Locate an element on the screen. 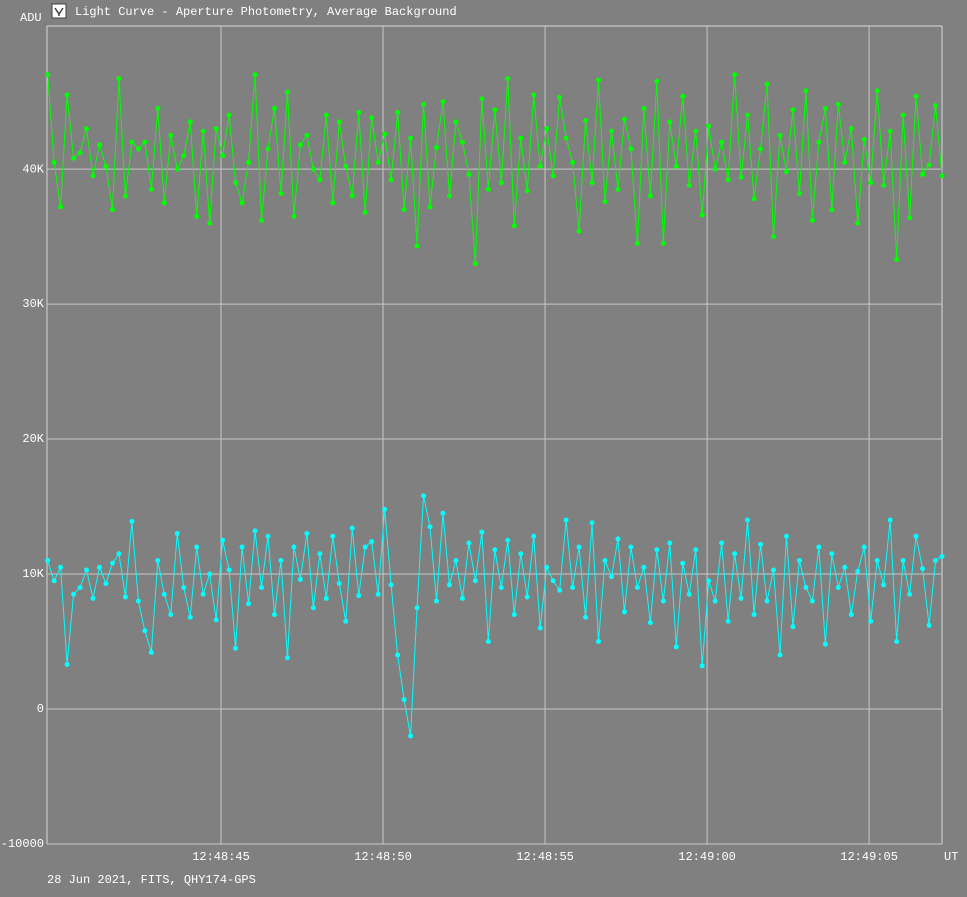 This screenshot has height=897, width=967. x-tick-label: 12:49:00 is located at coordinates (707, 857).